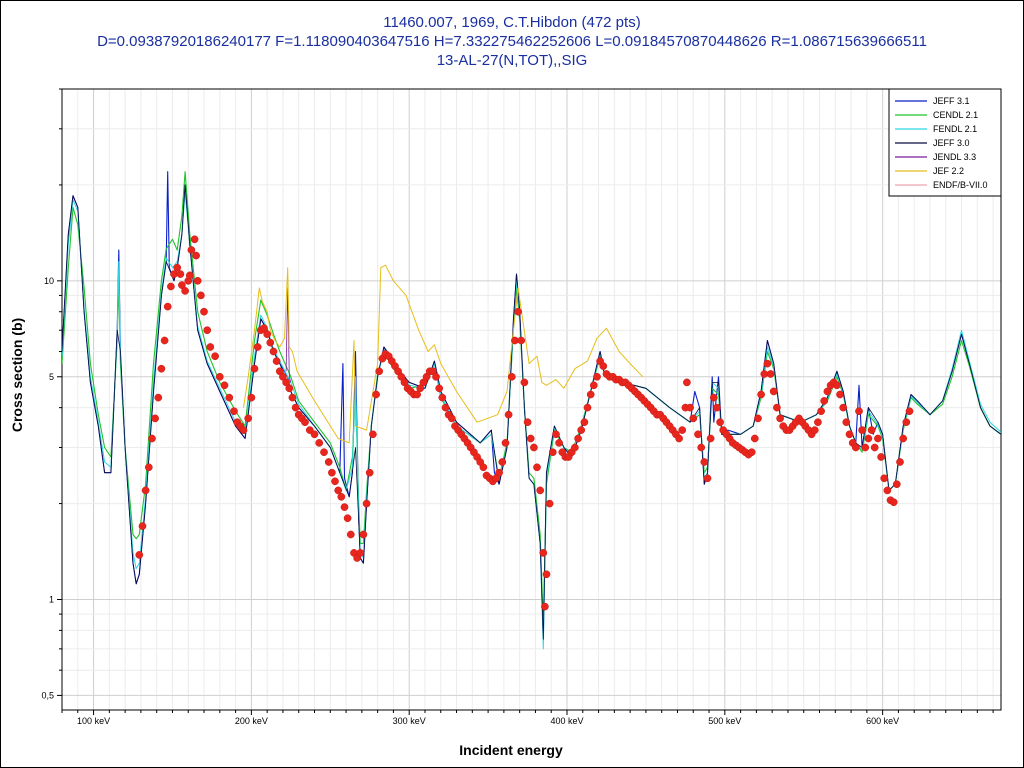 This screenshot has width=1024, height=768. What do you see at coordinates (93, 721) in the screenshot?
I see `x-tick-label: 100 keV` at bounding box center [93, 721].